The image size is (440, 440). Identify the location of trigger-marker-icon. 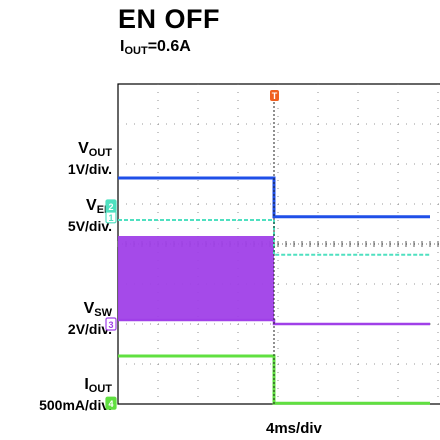
(274, 95).